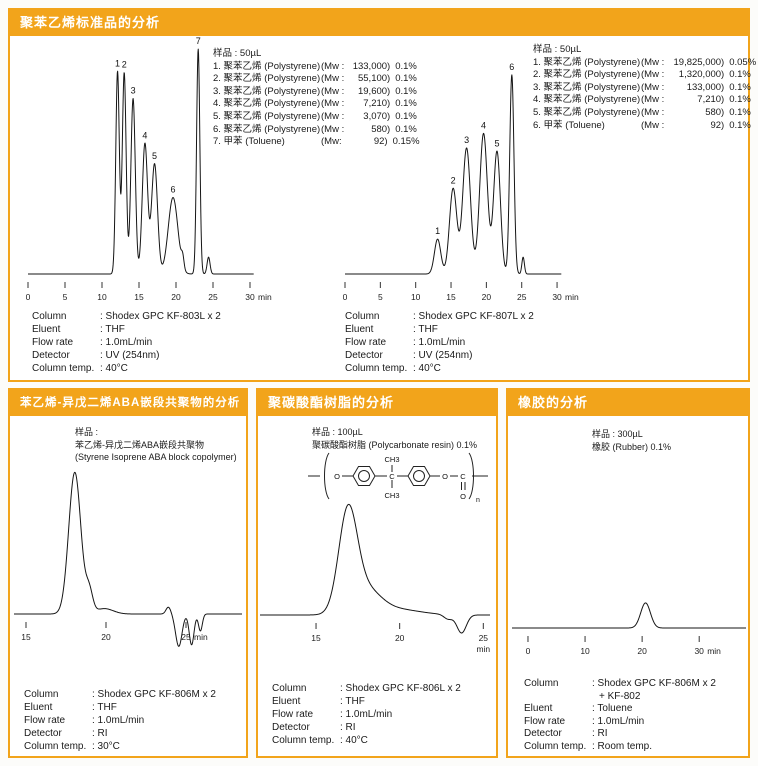  Describe the element at coordinates (617, 434) in the screenshot. I see `sample-line: 样品 : 300µL` at that location.